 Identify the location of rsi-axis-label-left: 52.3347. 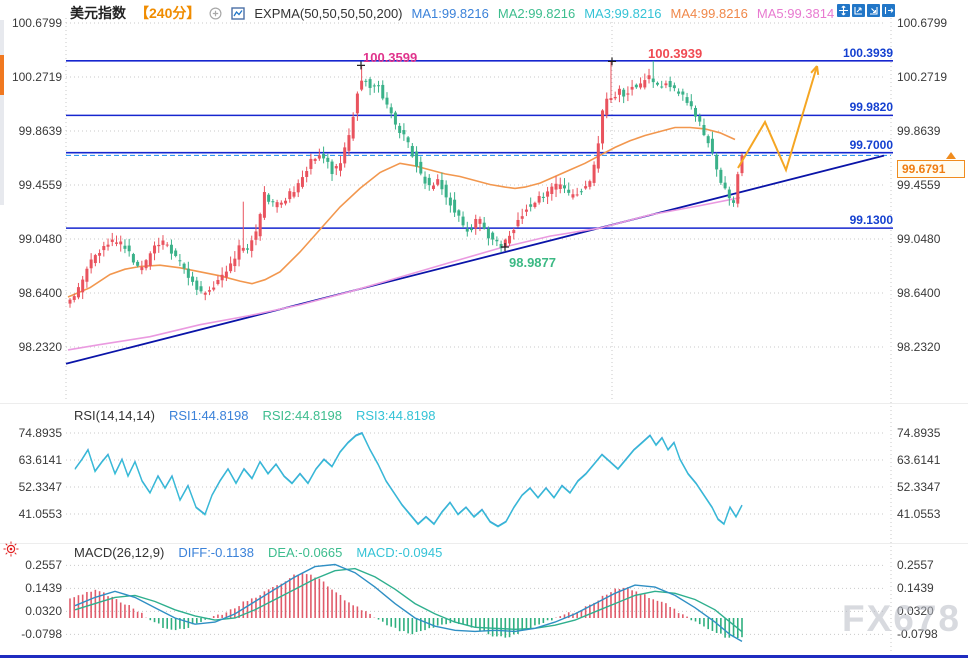
(40, 487).